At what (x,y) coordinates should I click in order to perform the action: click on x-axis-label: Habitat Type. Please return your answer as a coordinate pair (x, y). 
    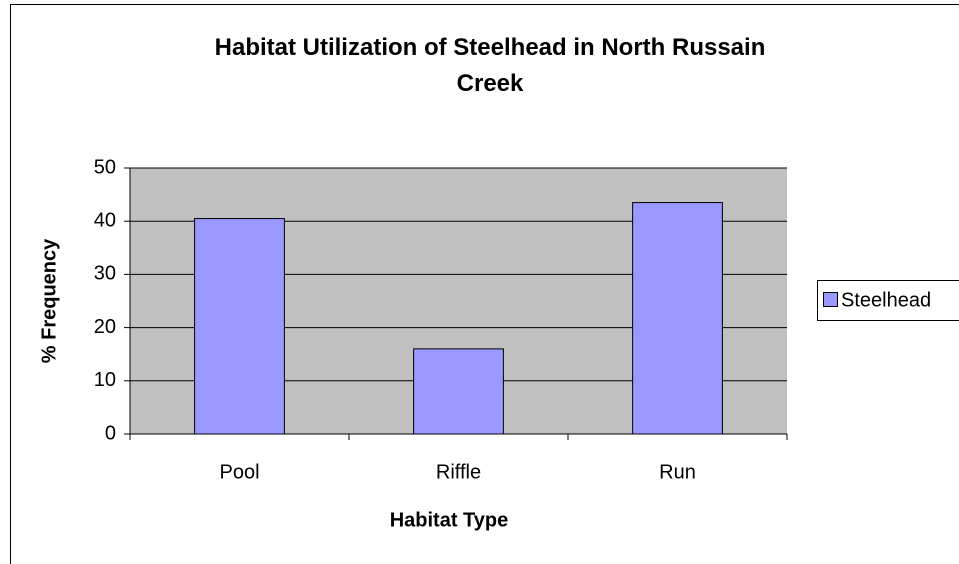
    Looking at the image, I should click on (449, 520).